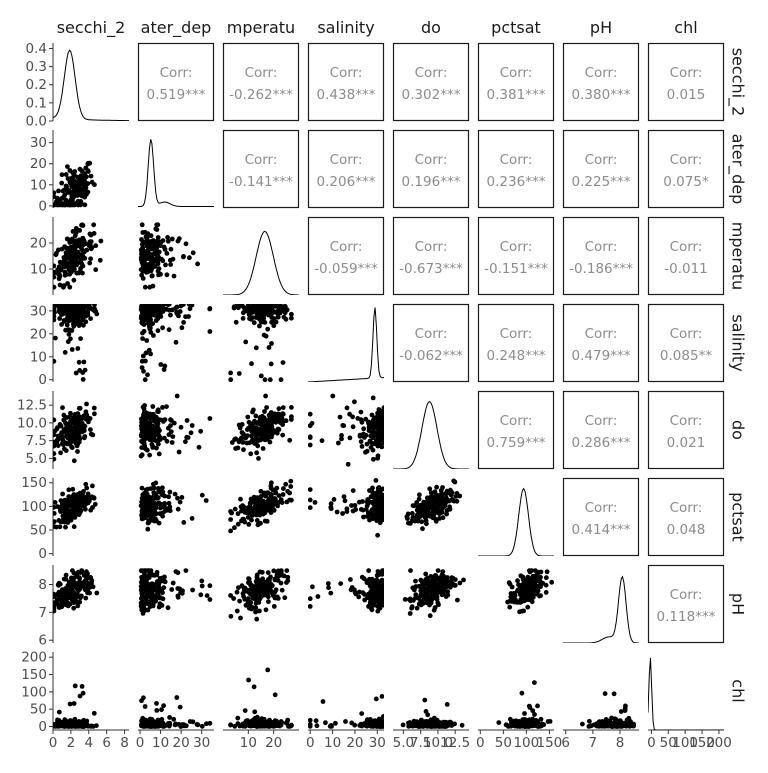 The image size is (768, 773). What do you see at coordinates (34, 675) in the screenshot?
I see `y-tick-label: 150` at bounding box center [34, 675].